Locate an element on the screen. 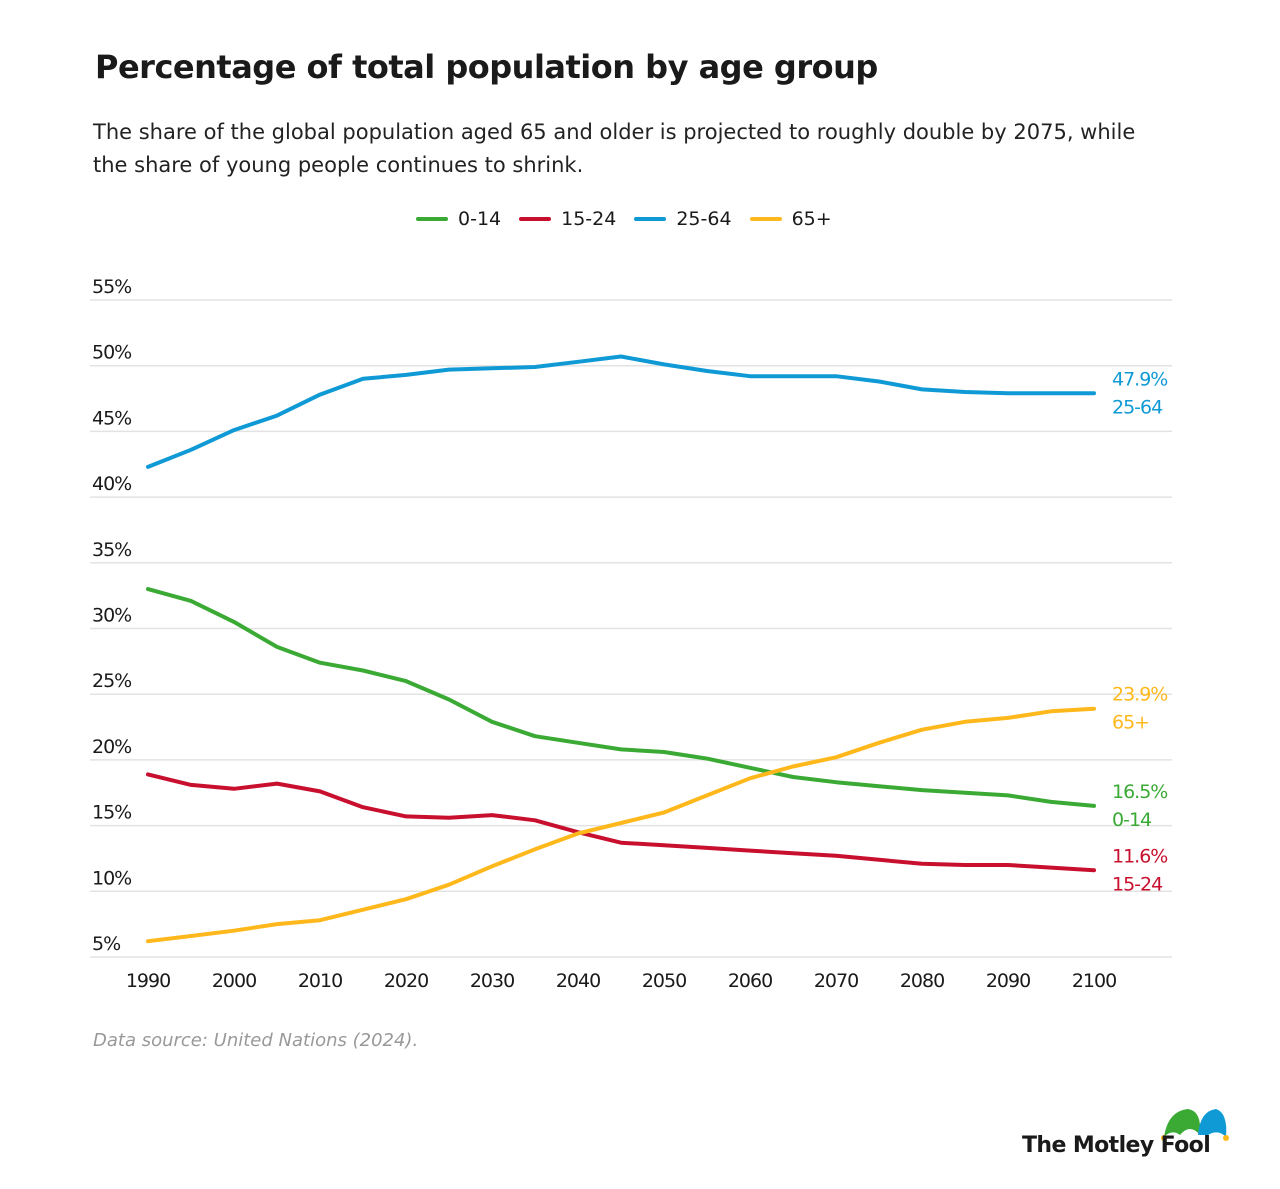 The width and height of the screenshot is (1280, 1189). x-tick-label: 1990 is located at coordinates (148, 981).